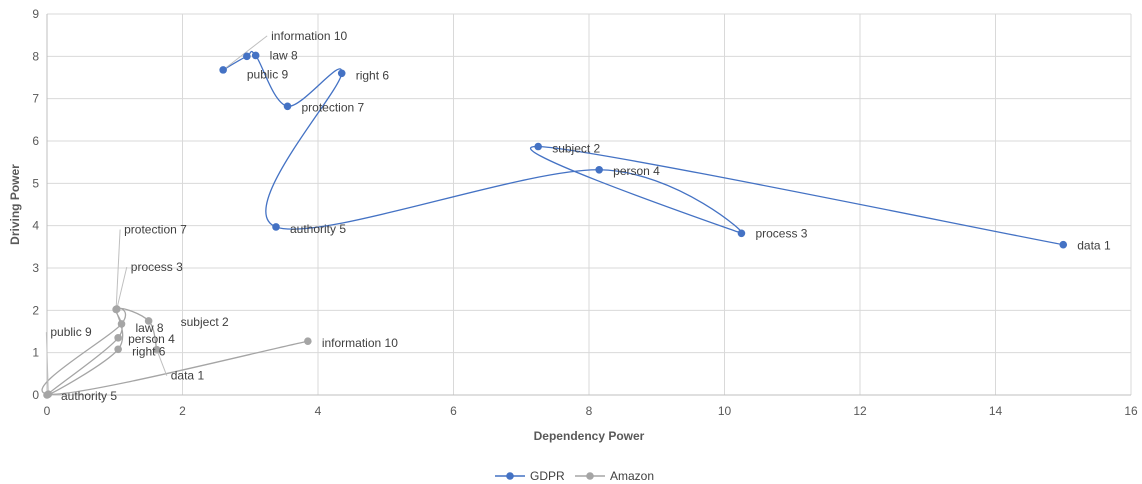  What do you see at coordinates (15, 204) in the screenshot?
I see `y-axis-title: Driving Power` at bounding box center [15, 204].